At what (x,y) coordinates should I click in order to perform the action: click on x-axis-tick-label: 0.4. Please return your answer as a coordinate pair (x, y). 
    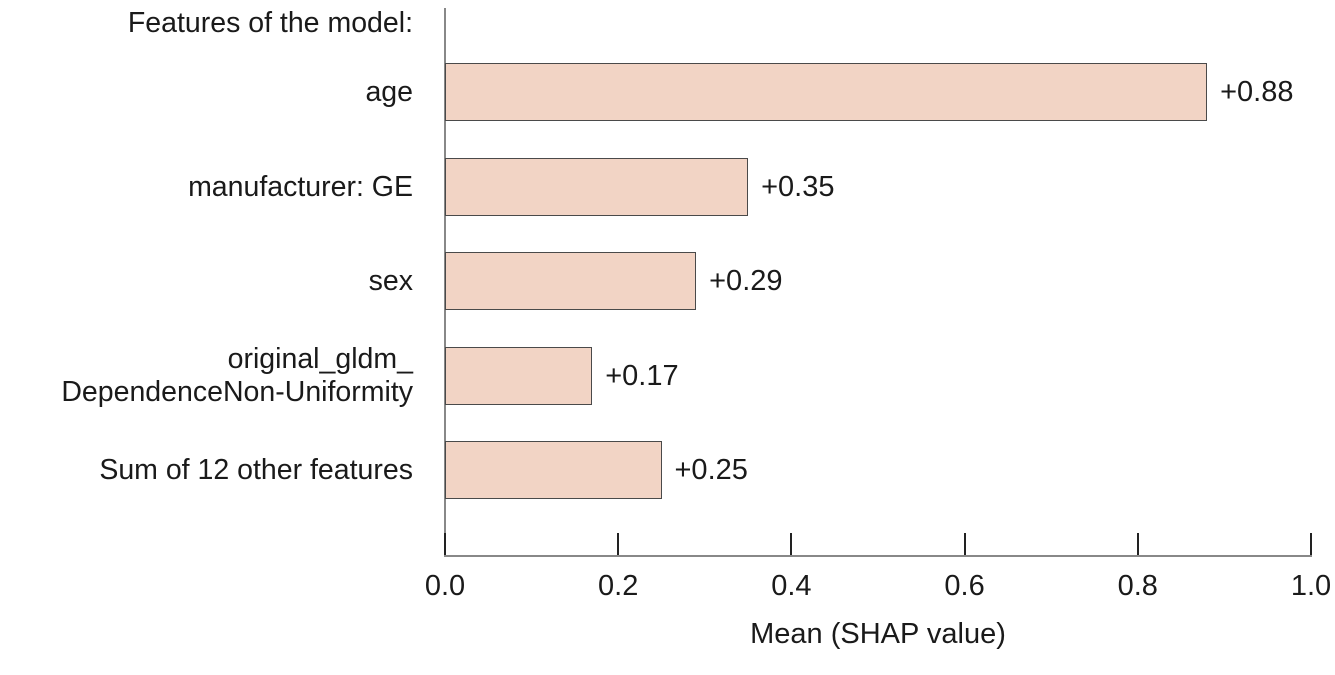
    Looking at the image, I should click on (791, 586).